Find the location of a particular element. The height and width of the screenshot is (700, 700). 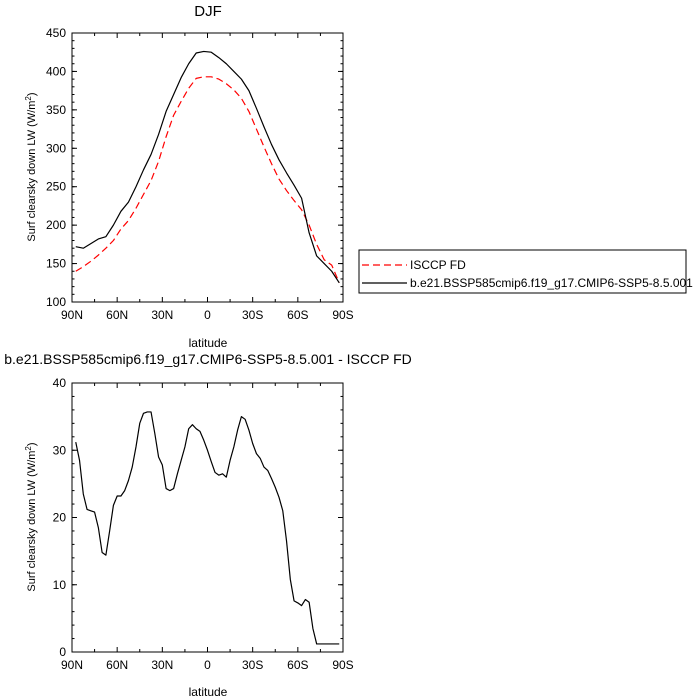

top-x-tick-label: 30N is located at coordinates (162, 315).